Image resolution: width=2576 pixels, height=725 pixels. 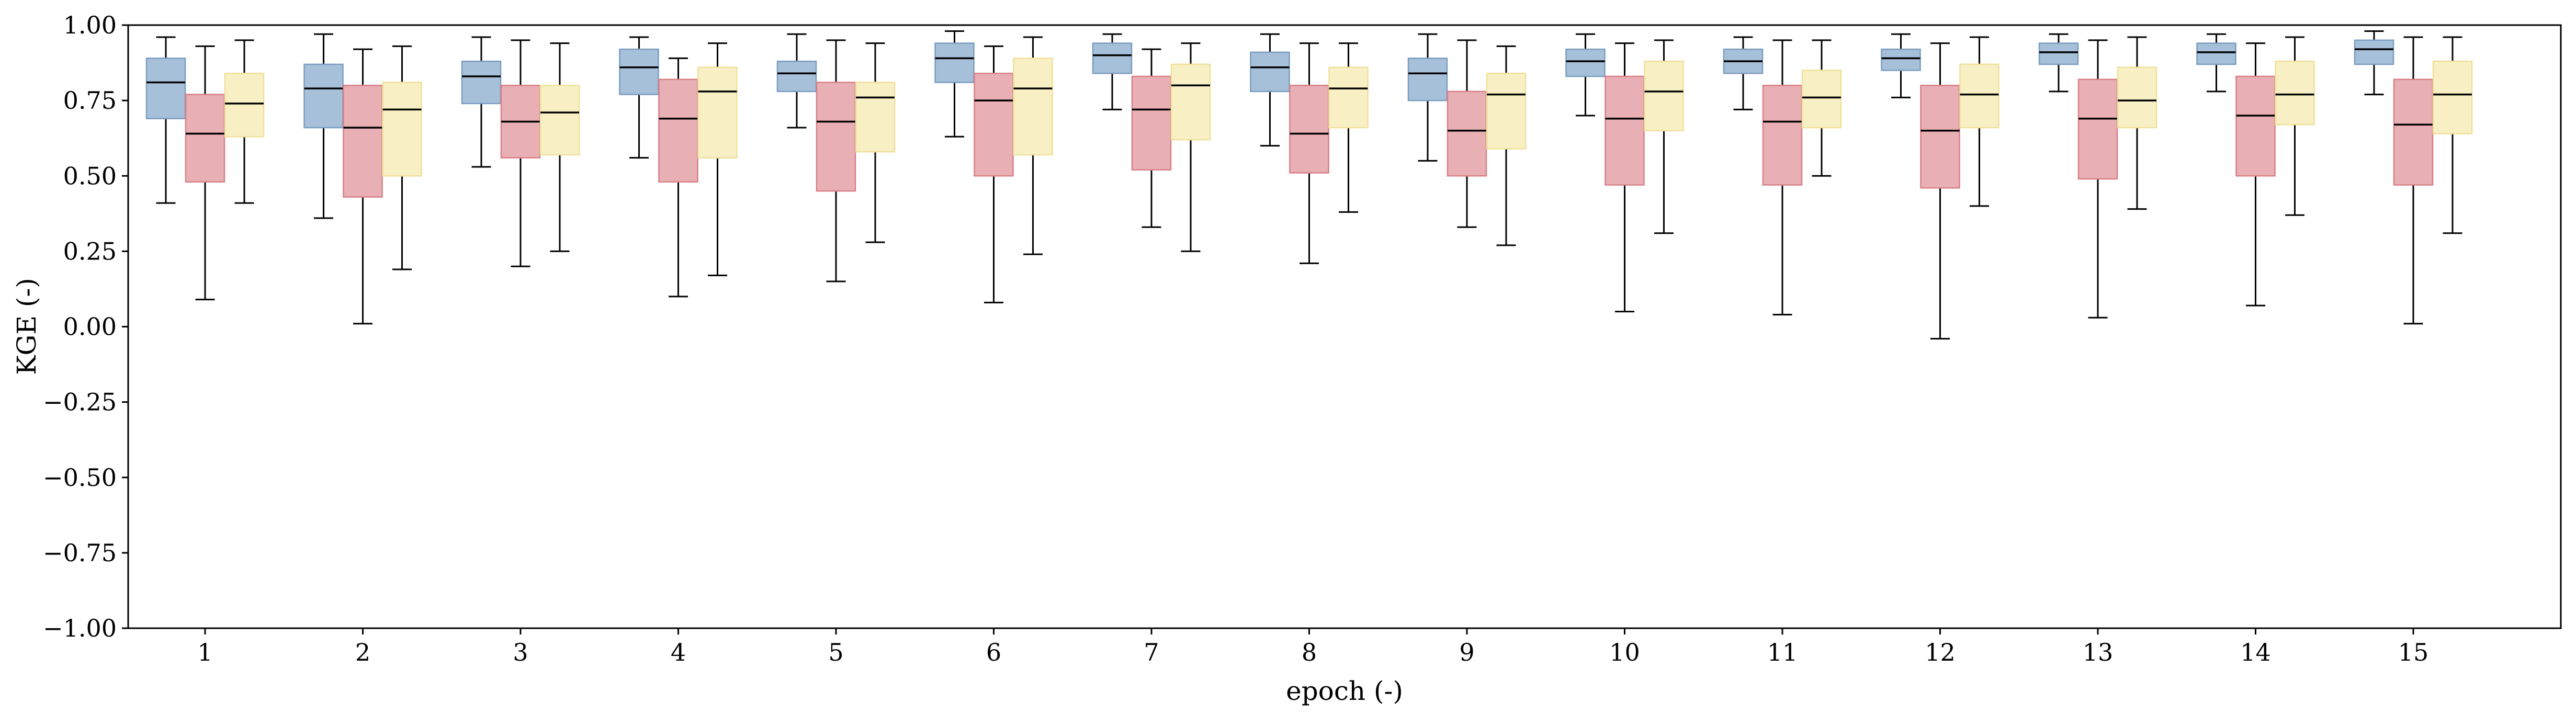 I want to click on x-axis-ticks: 1 2 3 4 5 6 7 8 9 10 11 12 13 14 15, so click(x=1312, y=647).